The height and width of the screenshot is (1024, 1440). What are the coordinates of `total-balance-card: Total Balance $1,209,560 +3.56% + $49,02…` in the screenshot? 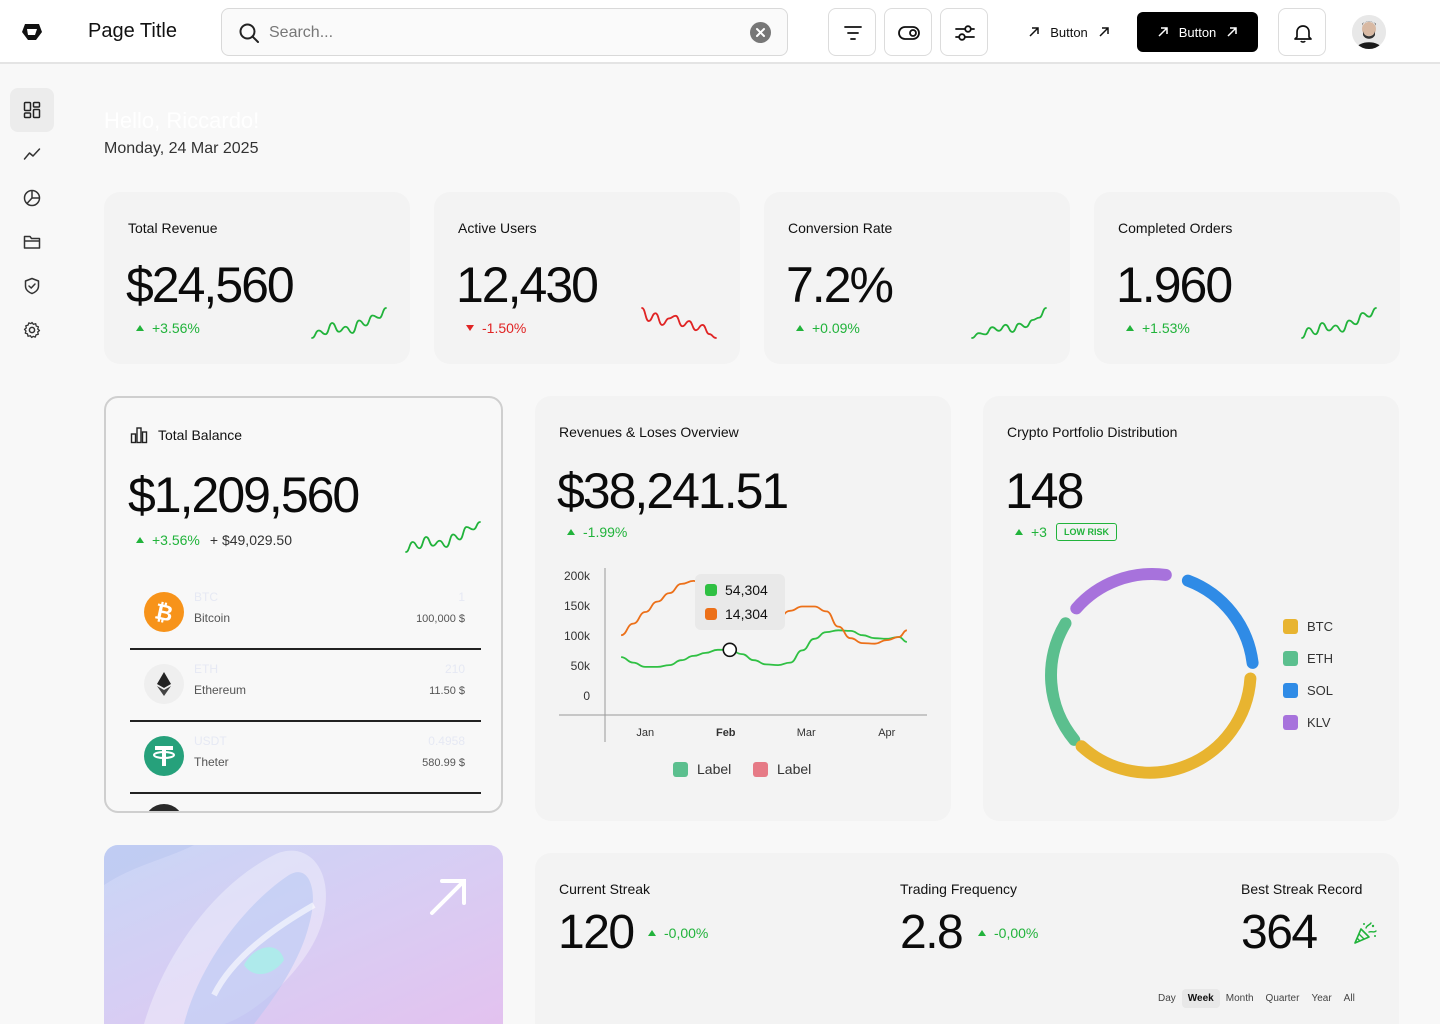 It's located at (303, 604).